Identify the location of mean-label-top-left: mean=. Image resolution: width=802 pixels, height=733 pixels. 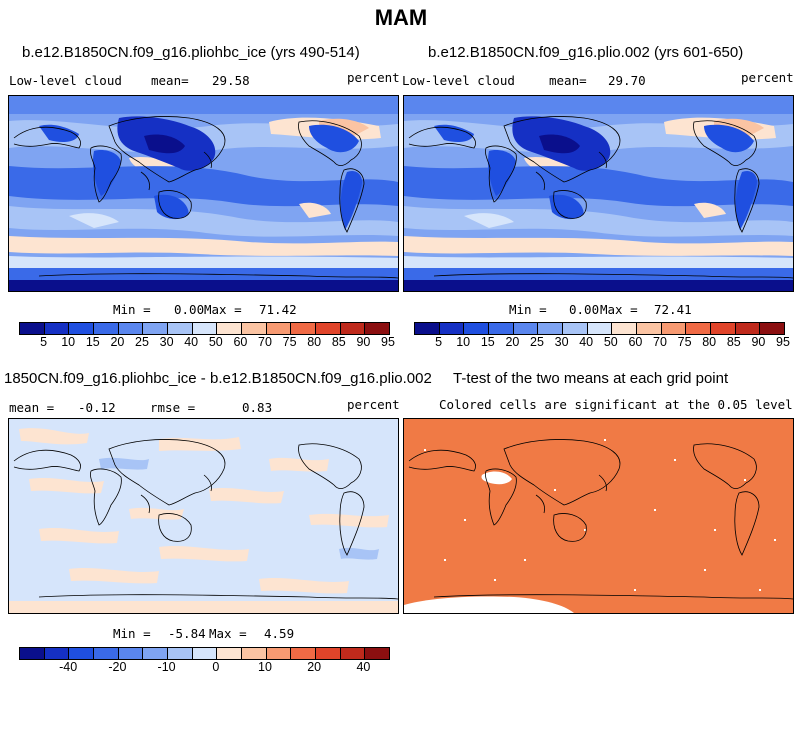
(170, 80).